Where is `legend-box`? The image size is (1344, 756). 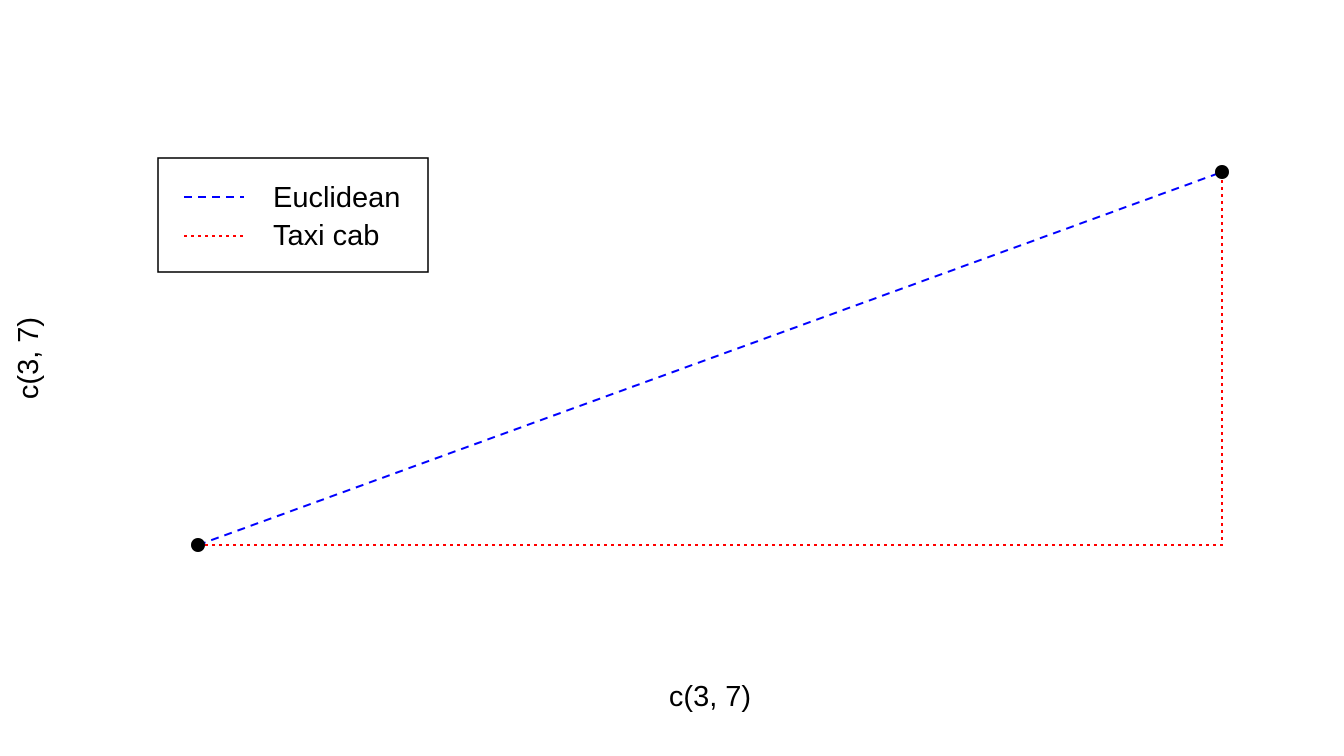
legend-box is located at coordinates (293, 215).